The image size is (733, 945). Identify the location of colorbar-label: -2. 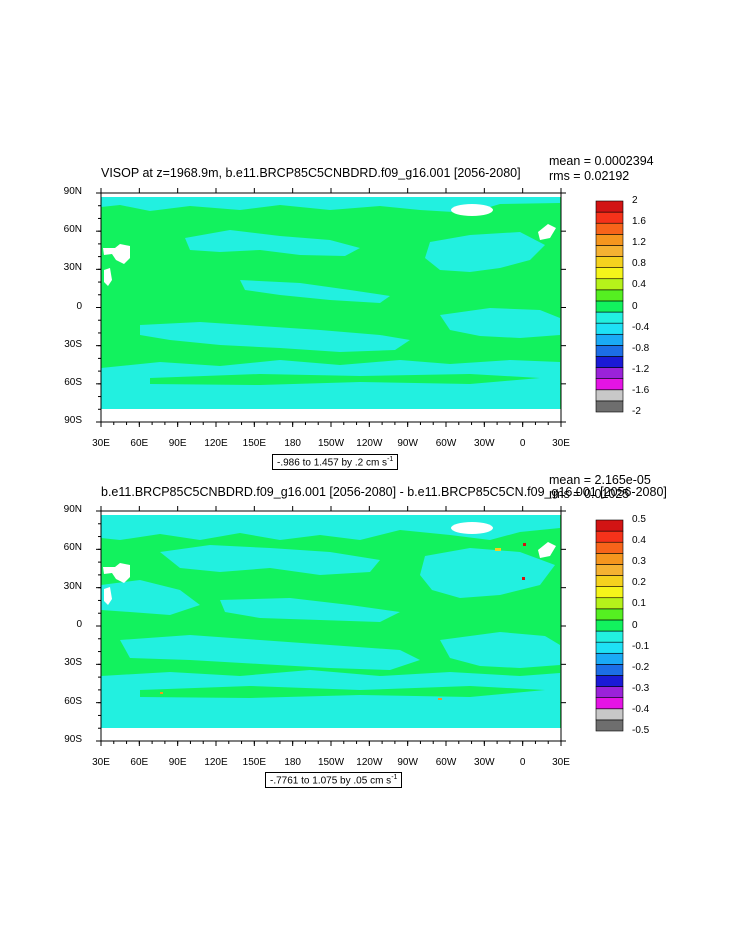
(636, 411).